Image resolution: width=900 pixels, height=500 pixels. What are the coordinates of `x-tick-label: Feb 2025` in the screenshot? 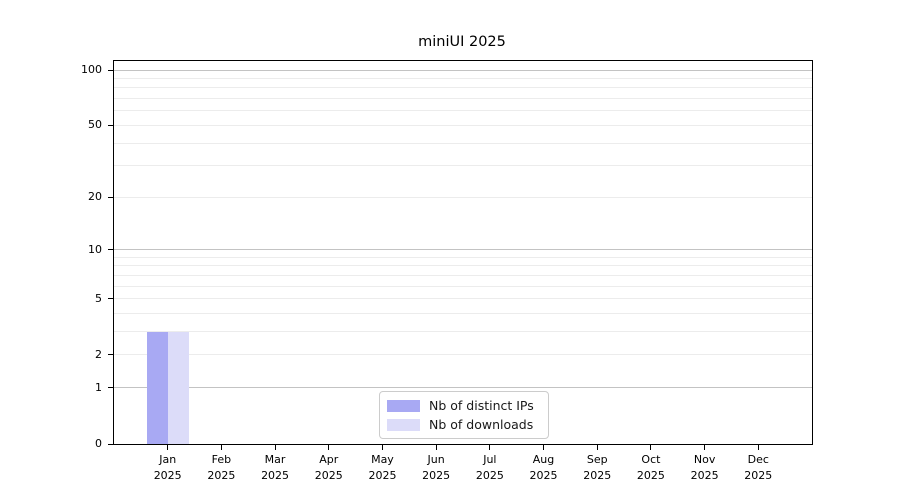 It's located at (221, 468).